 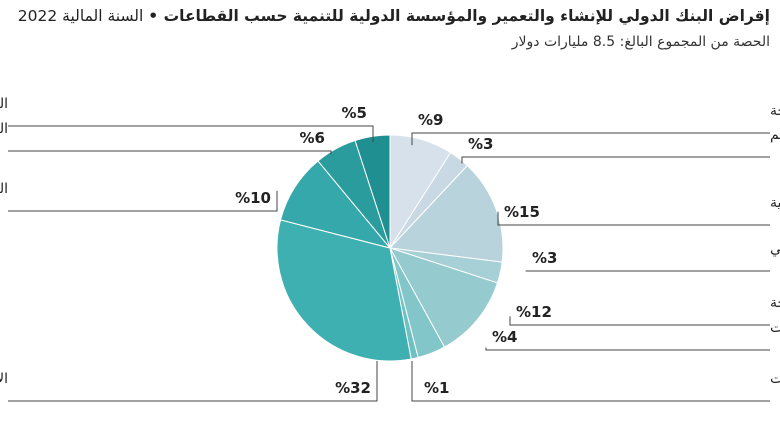 What do you see at coordinates (353, 388) in the screenshot?
I see `slice-value-label: %32` at bounding box center [353, 388].